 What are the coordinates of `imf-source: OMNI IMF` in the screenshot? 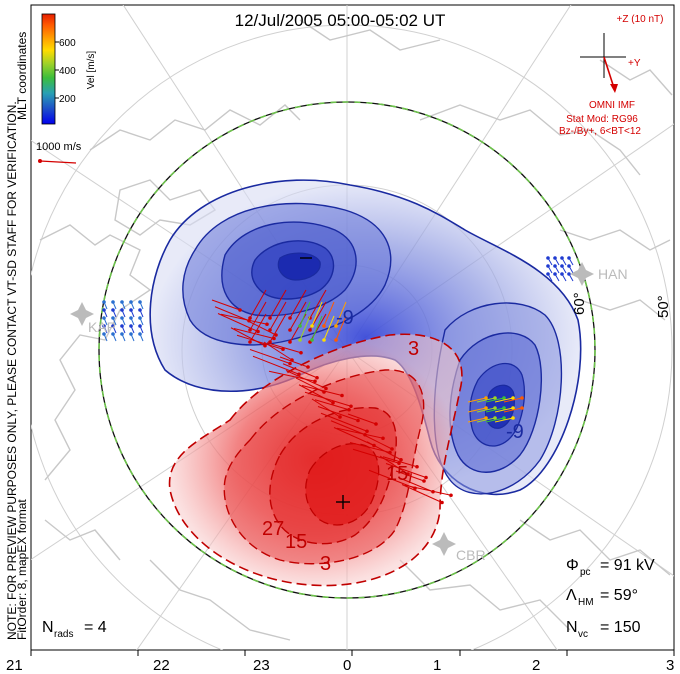 It's located at (612, 105).